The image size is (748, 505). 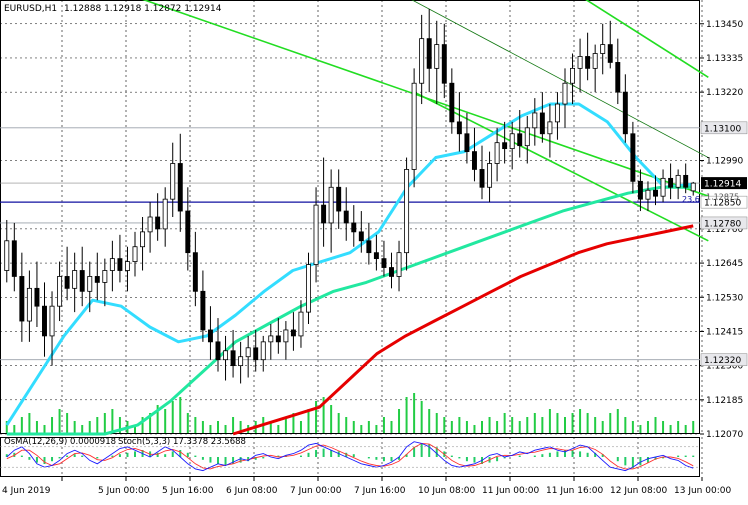 I want to click on stoch-main-line, so click(x=350, y=456).